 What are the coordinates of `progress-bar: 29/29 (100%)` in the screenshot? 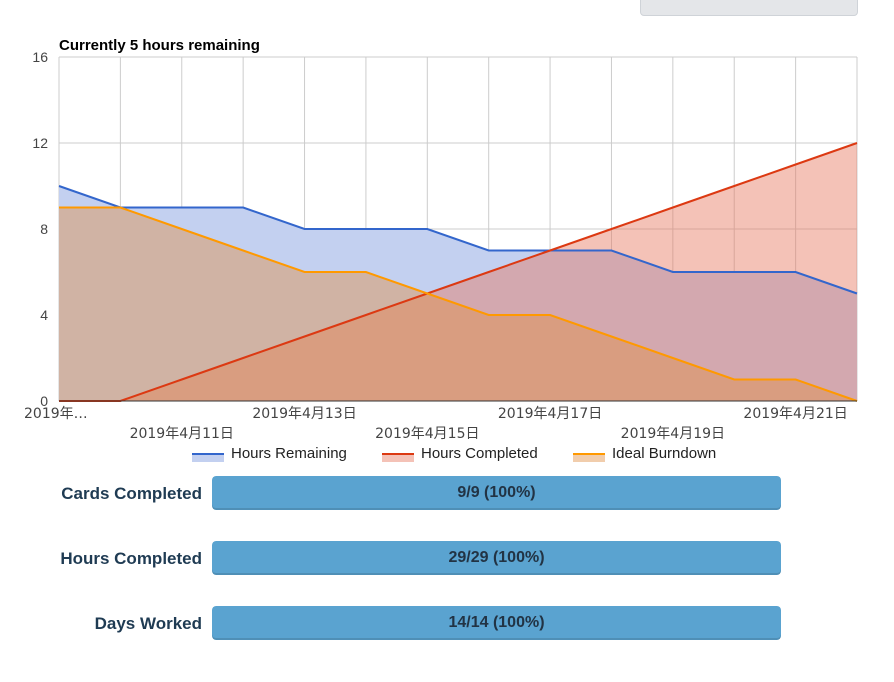 It's located at (496, 558).